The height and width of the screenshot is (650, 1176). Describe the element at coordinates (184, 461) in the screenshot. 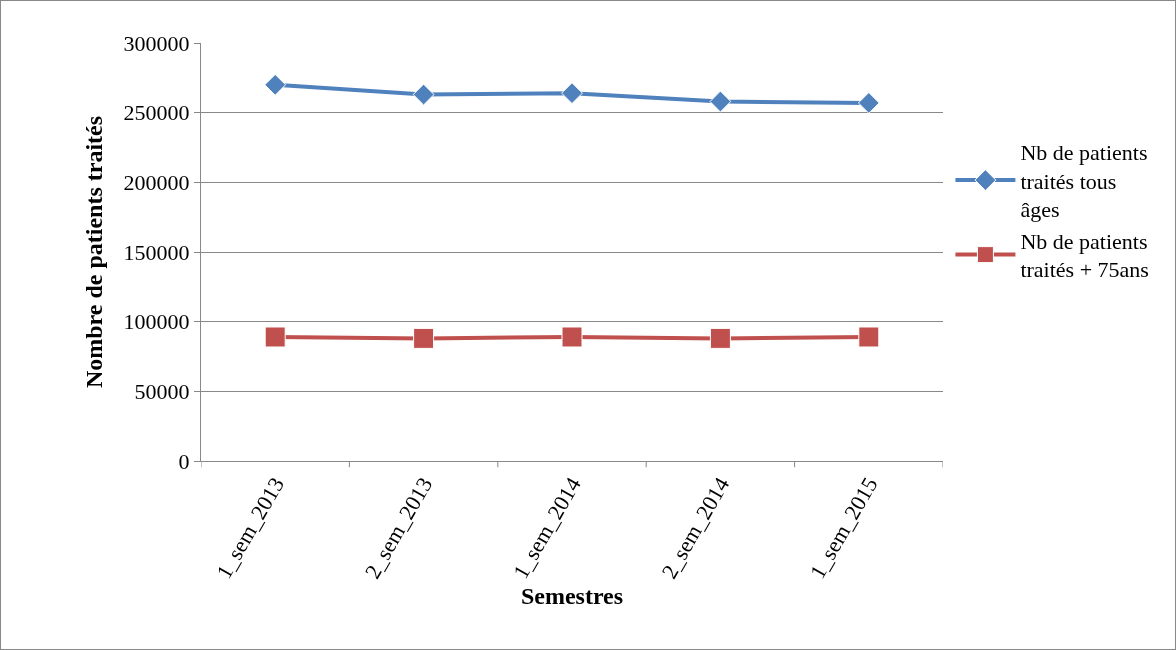

I see `y-tick-label: 0` at that location.